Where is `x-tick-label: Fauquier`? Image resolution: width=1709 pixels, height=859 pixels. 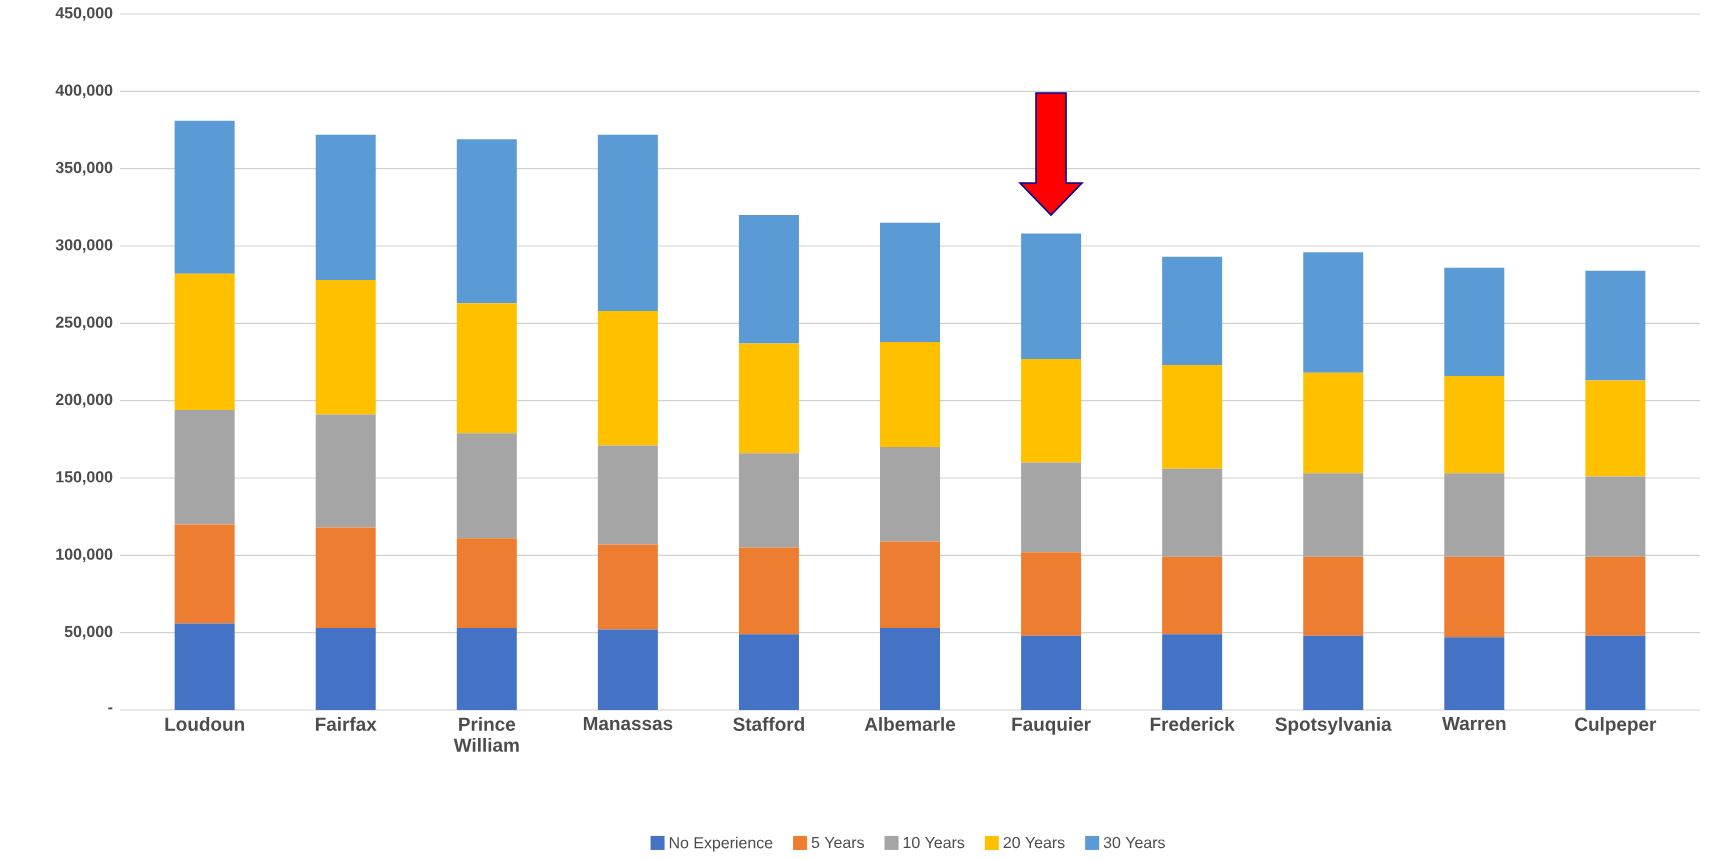 x-tick-label: Fauquier is located at coordinates (1051, 725).